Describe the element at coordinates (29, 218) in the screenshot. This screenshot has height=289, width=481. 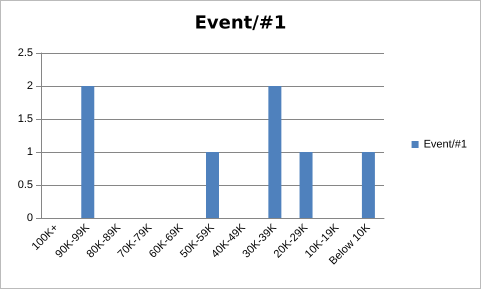
I see `y-tick-label: 0` at that location.